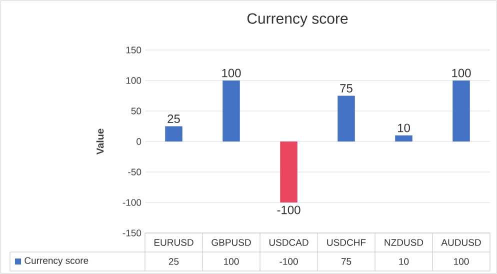 This screenshot has height=274, width=497. I want to click on y-tick-label: 50, so click(136, 111).